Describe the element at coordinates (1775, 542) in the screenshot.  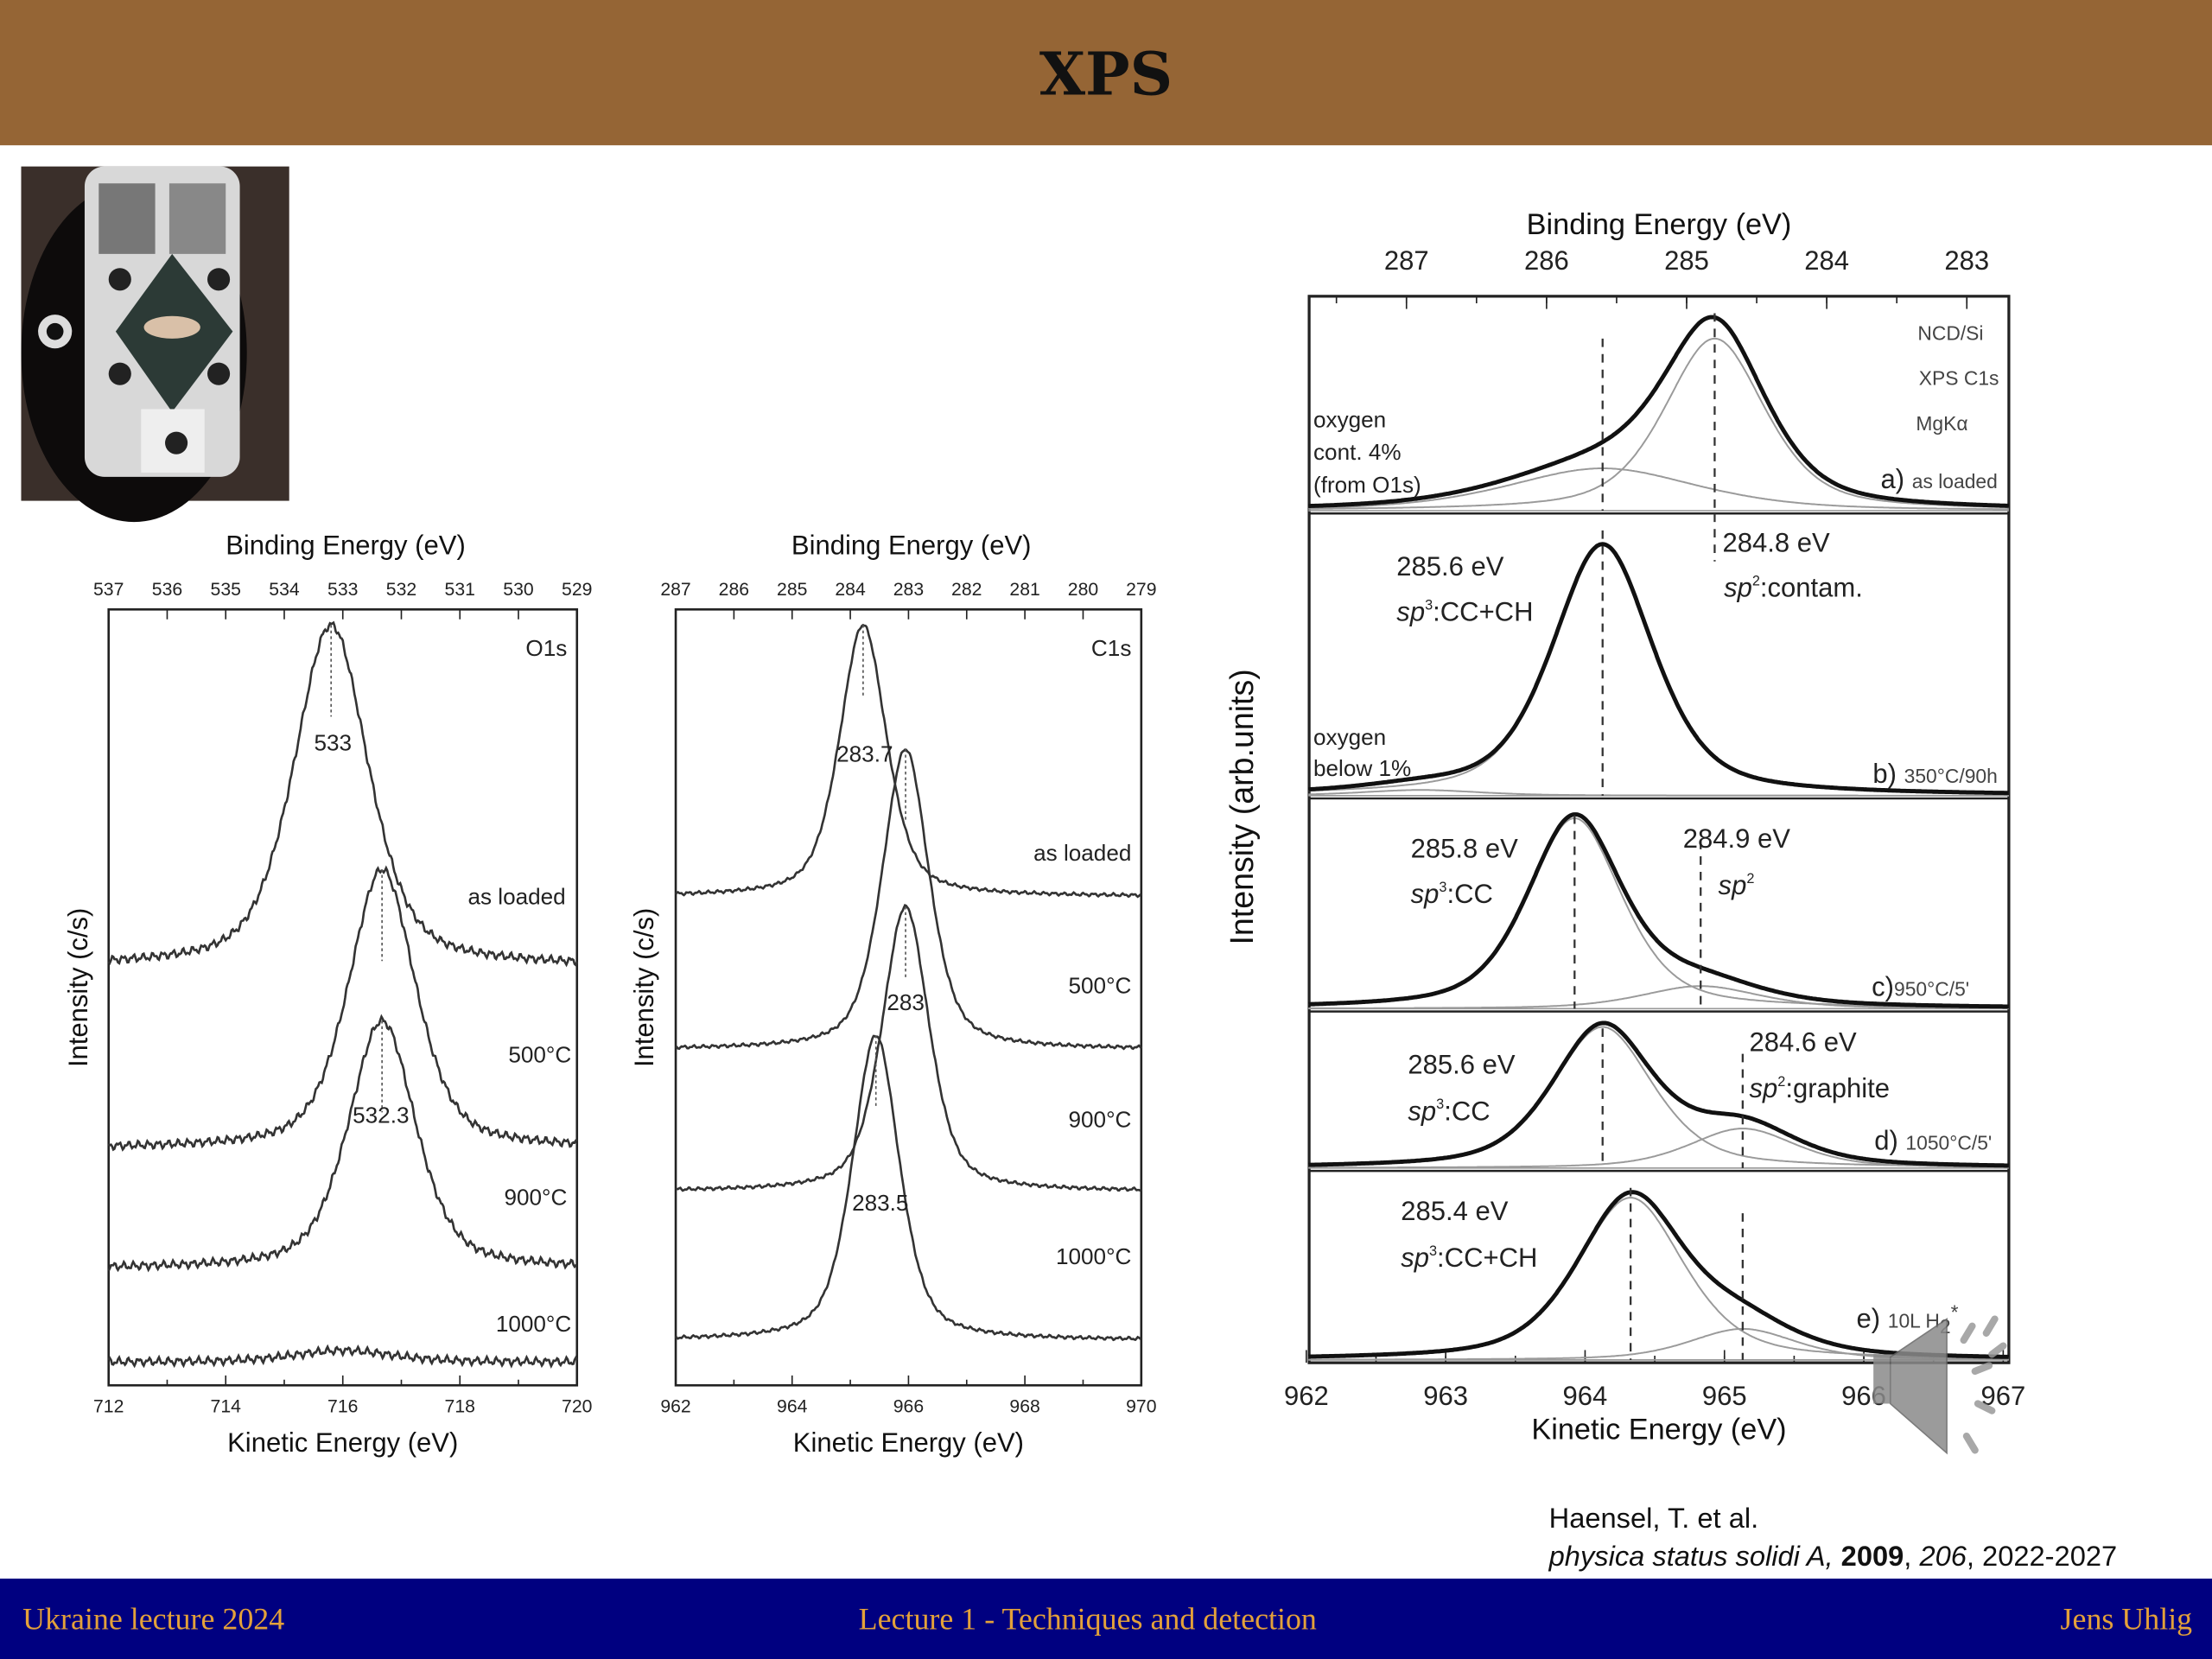
I see `peak-energy-label: 284.8 eV` at that location.